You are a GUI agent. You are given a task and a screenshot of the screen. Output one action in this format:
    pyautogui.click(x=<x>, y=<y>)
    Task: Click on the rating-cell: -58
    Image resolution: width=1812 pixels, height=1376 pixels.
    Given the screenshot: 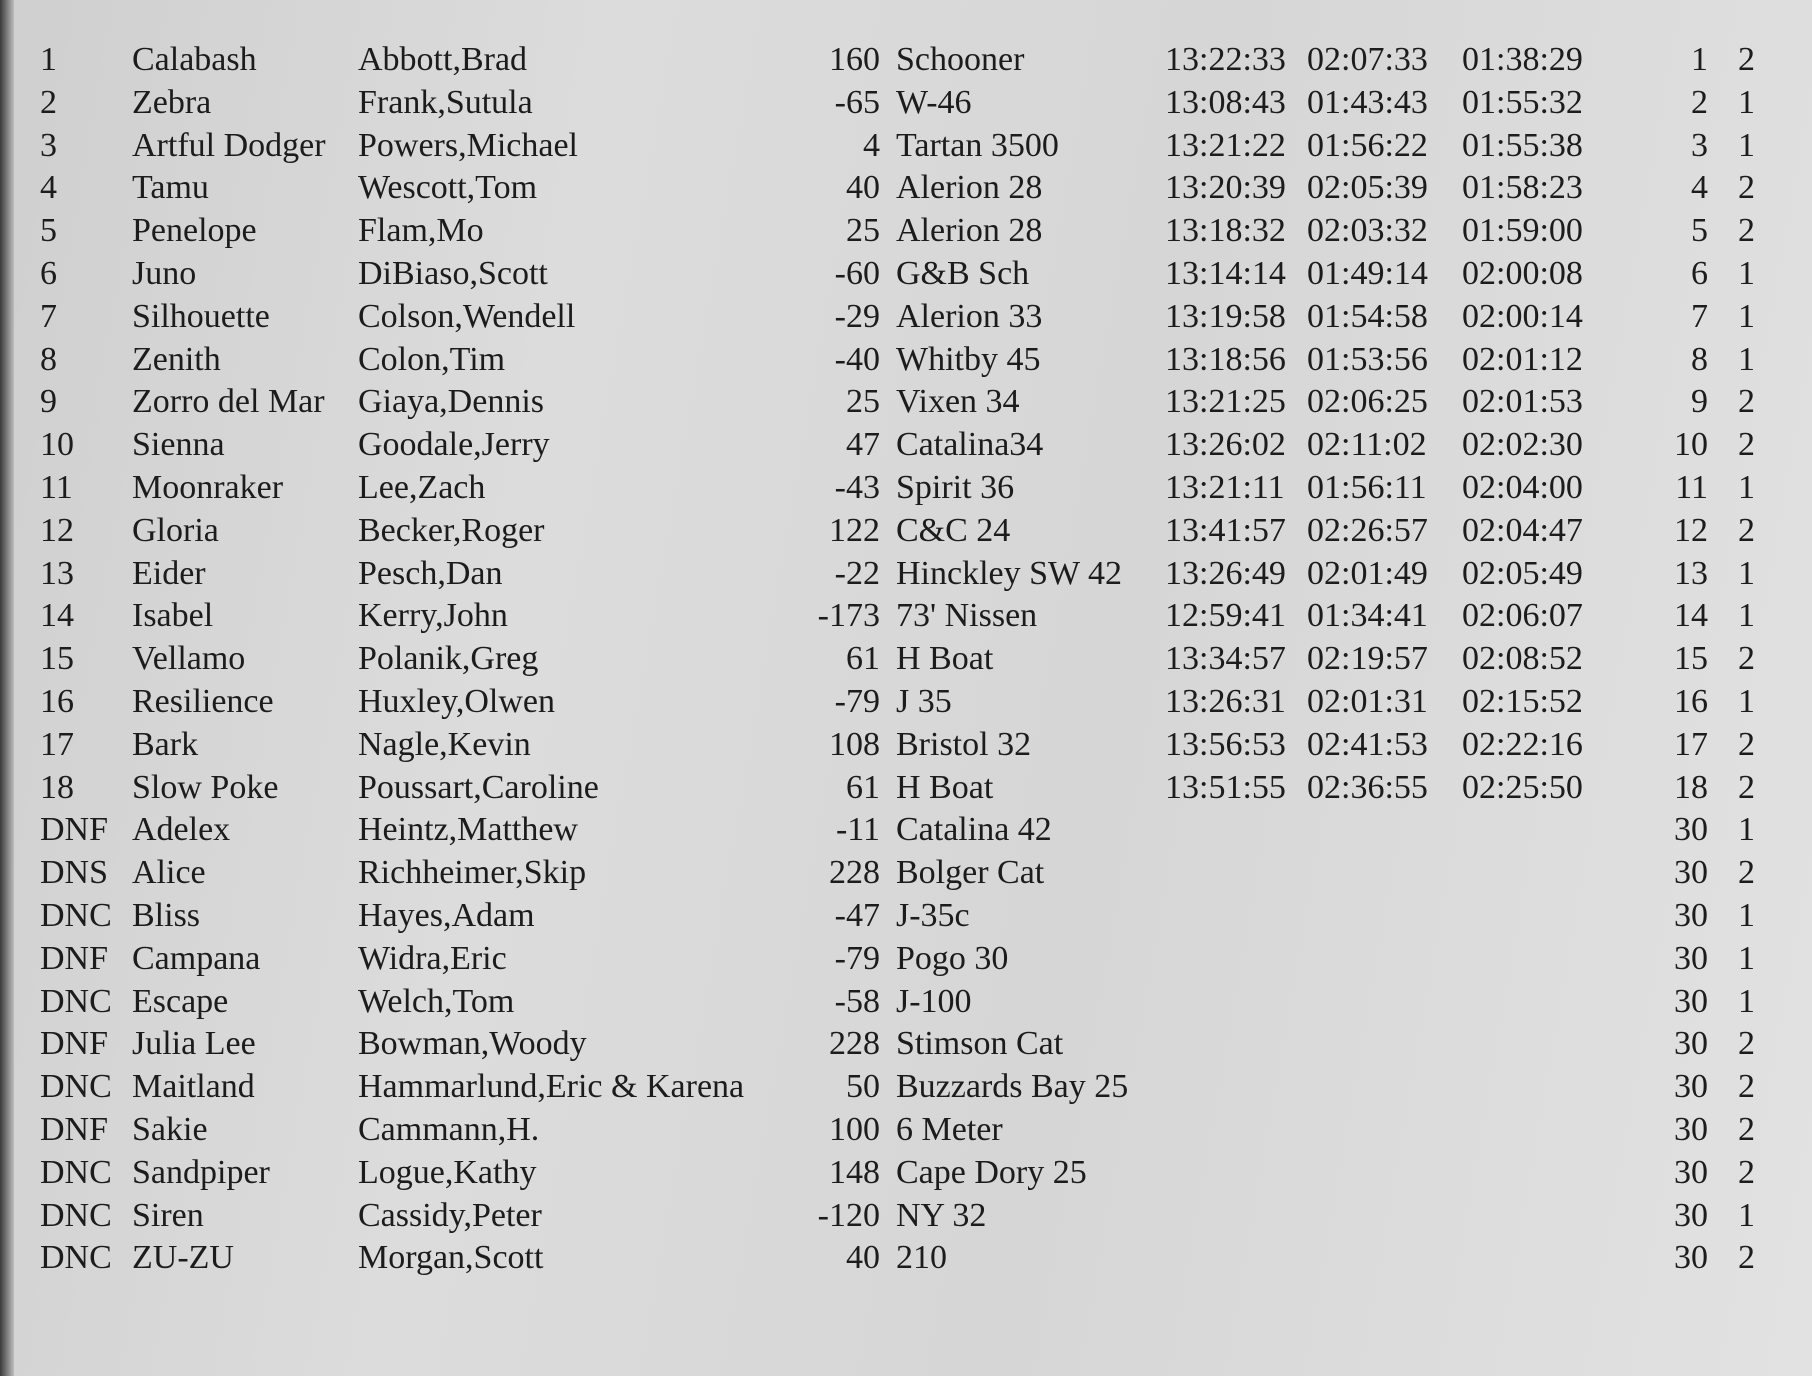 What is the action you would take?
    pyautogui.click(x=857, y=1001)
    